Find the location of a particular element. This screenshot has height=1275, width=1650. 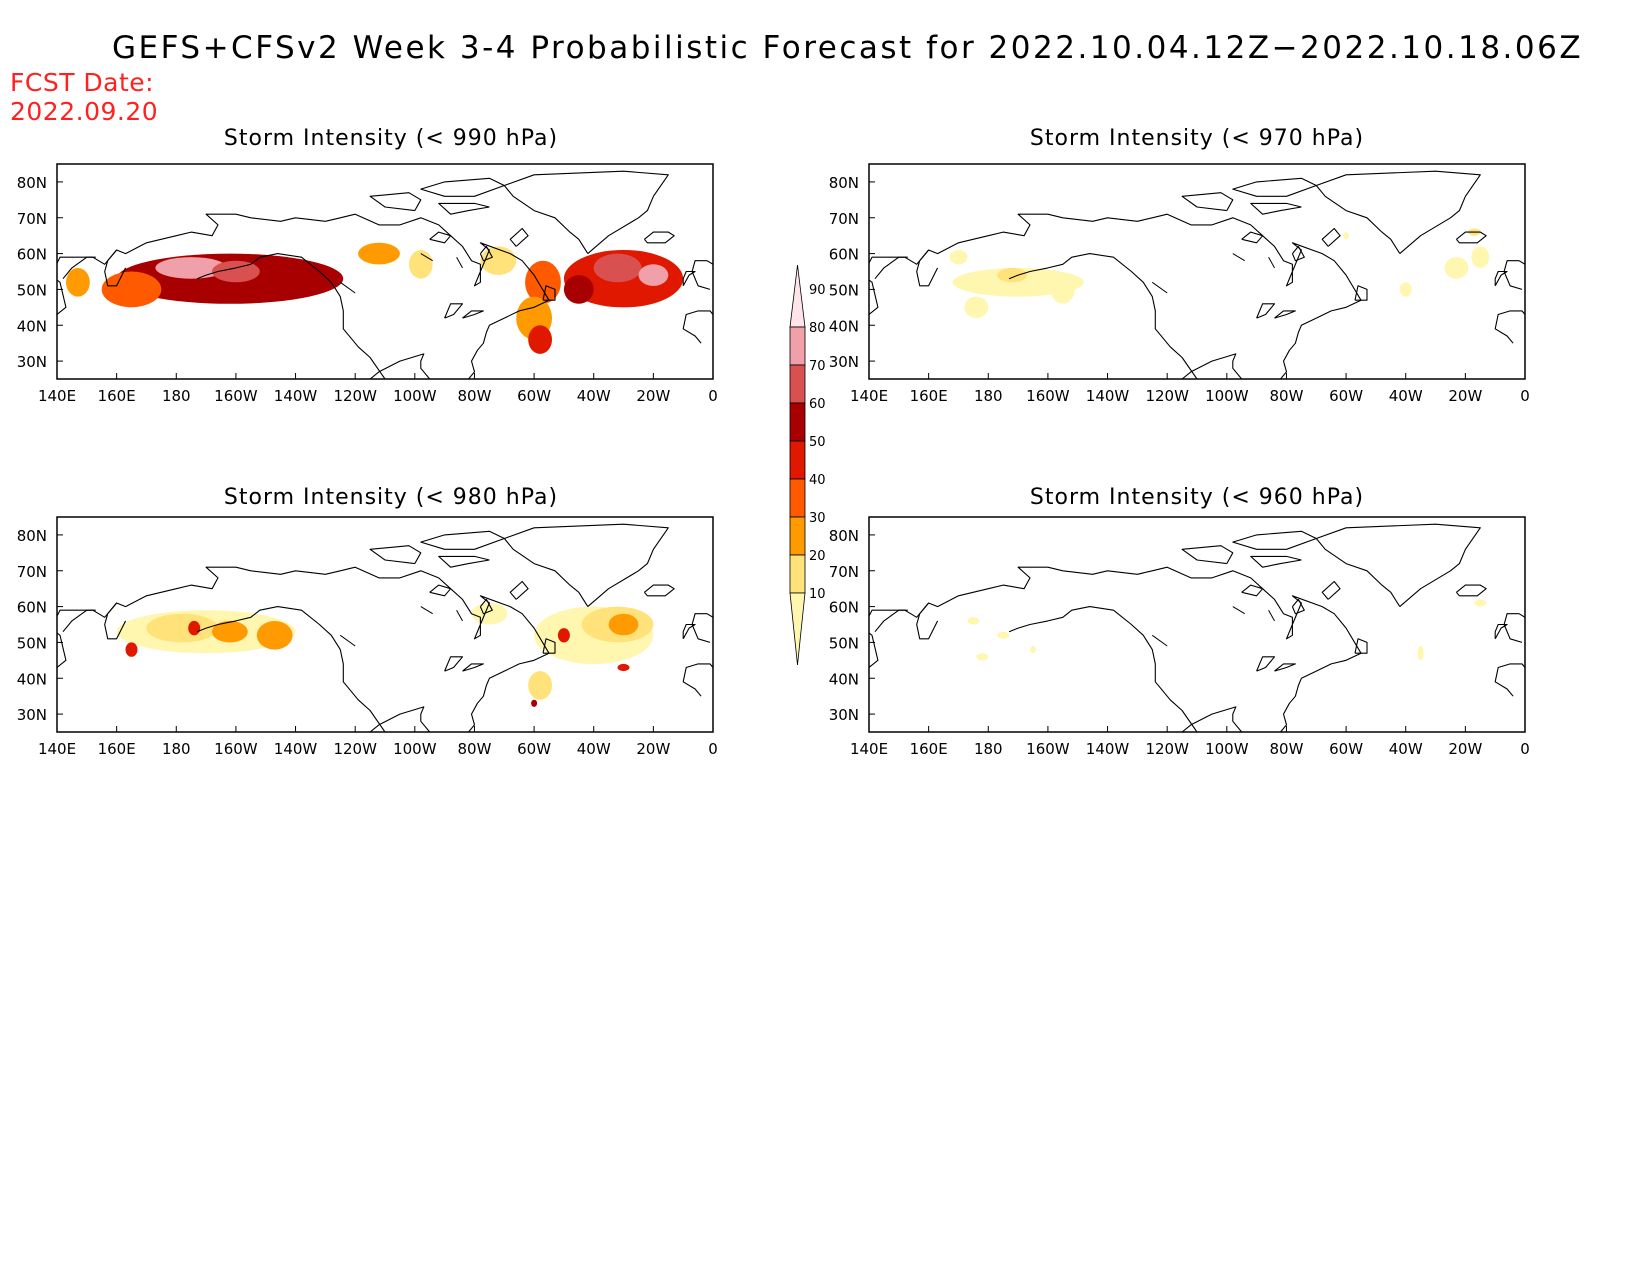

forecast-date: FCST Date: 2022.09.20 is located at coordinates (84, 97).